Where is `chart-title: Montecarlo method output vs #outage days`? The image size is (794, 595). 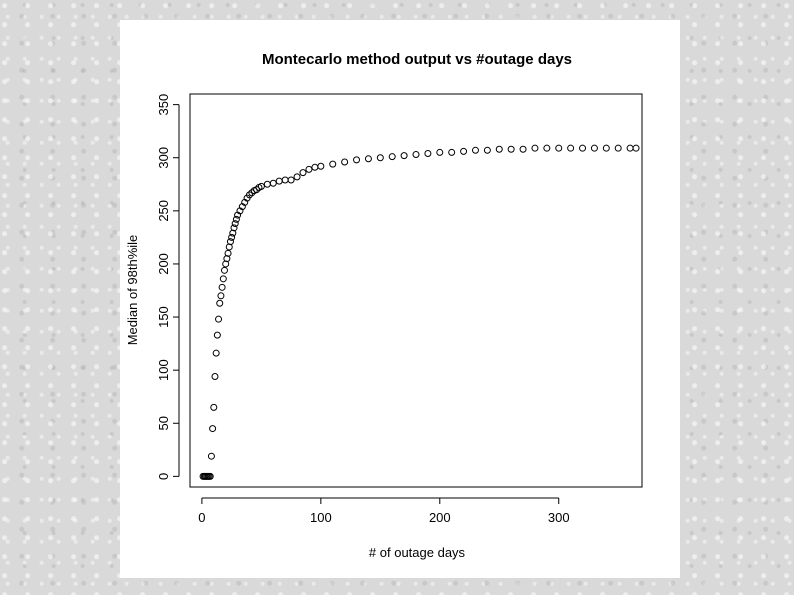
chart-title: Montecarlo method output vs #outage days is located at coordinates (417, 59).